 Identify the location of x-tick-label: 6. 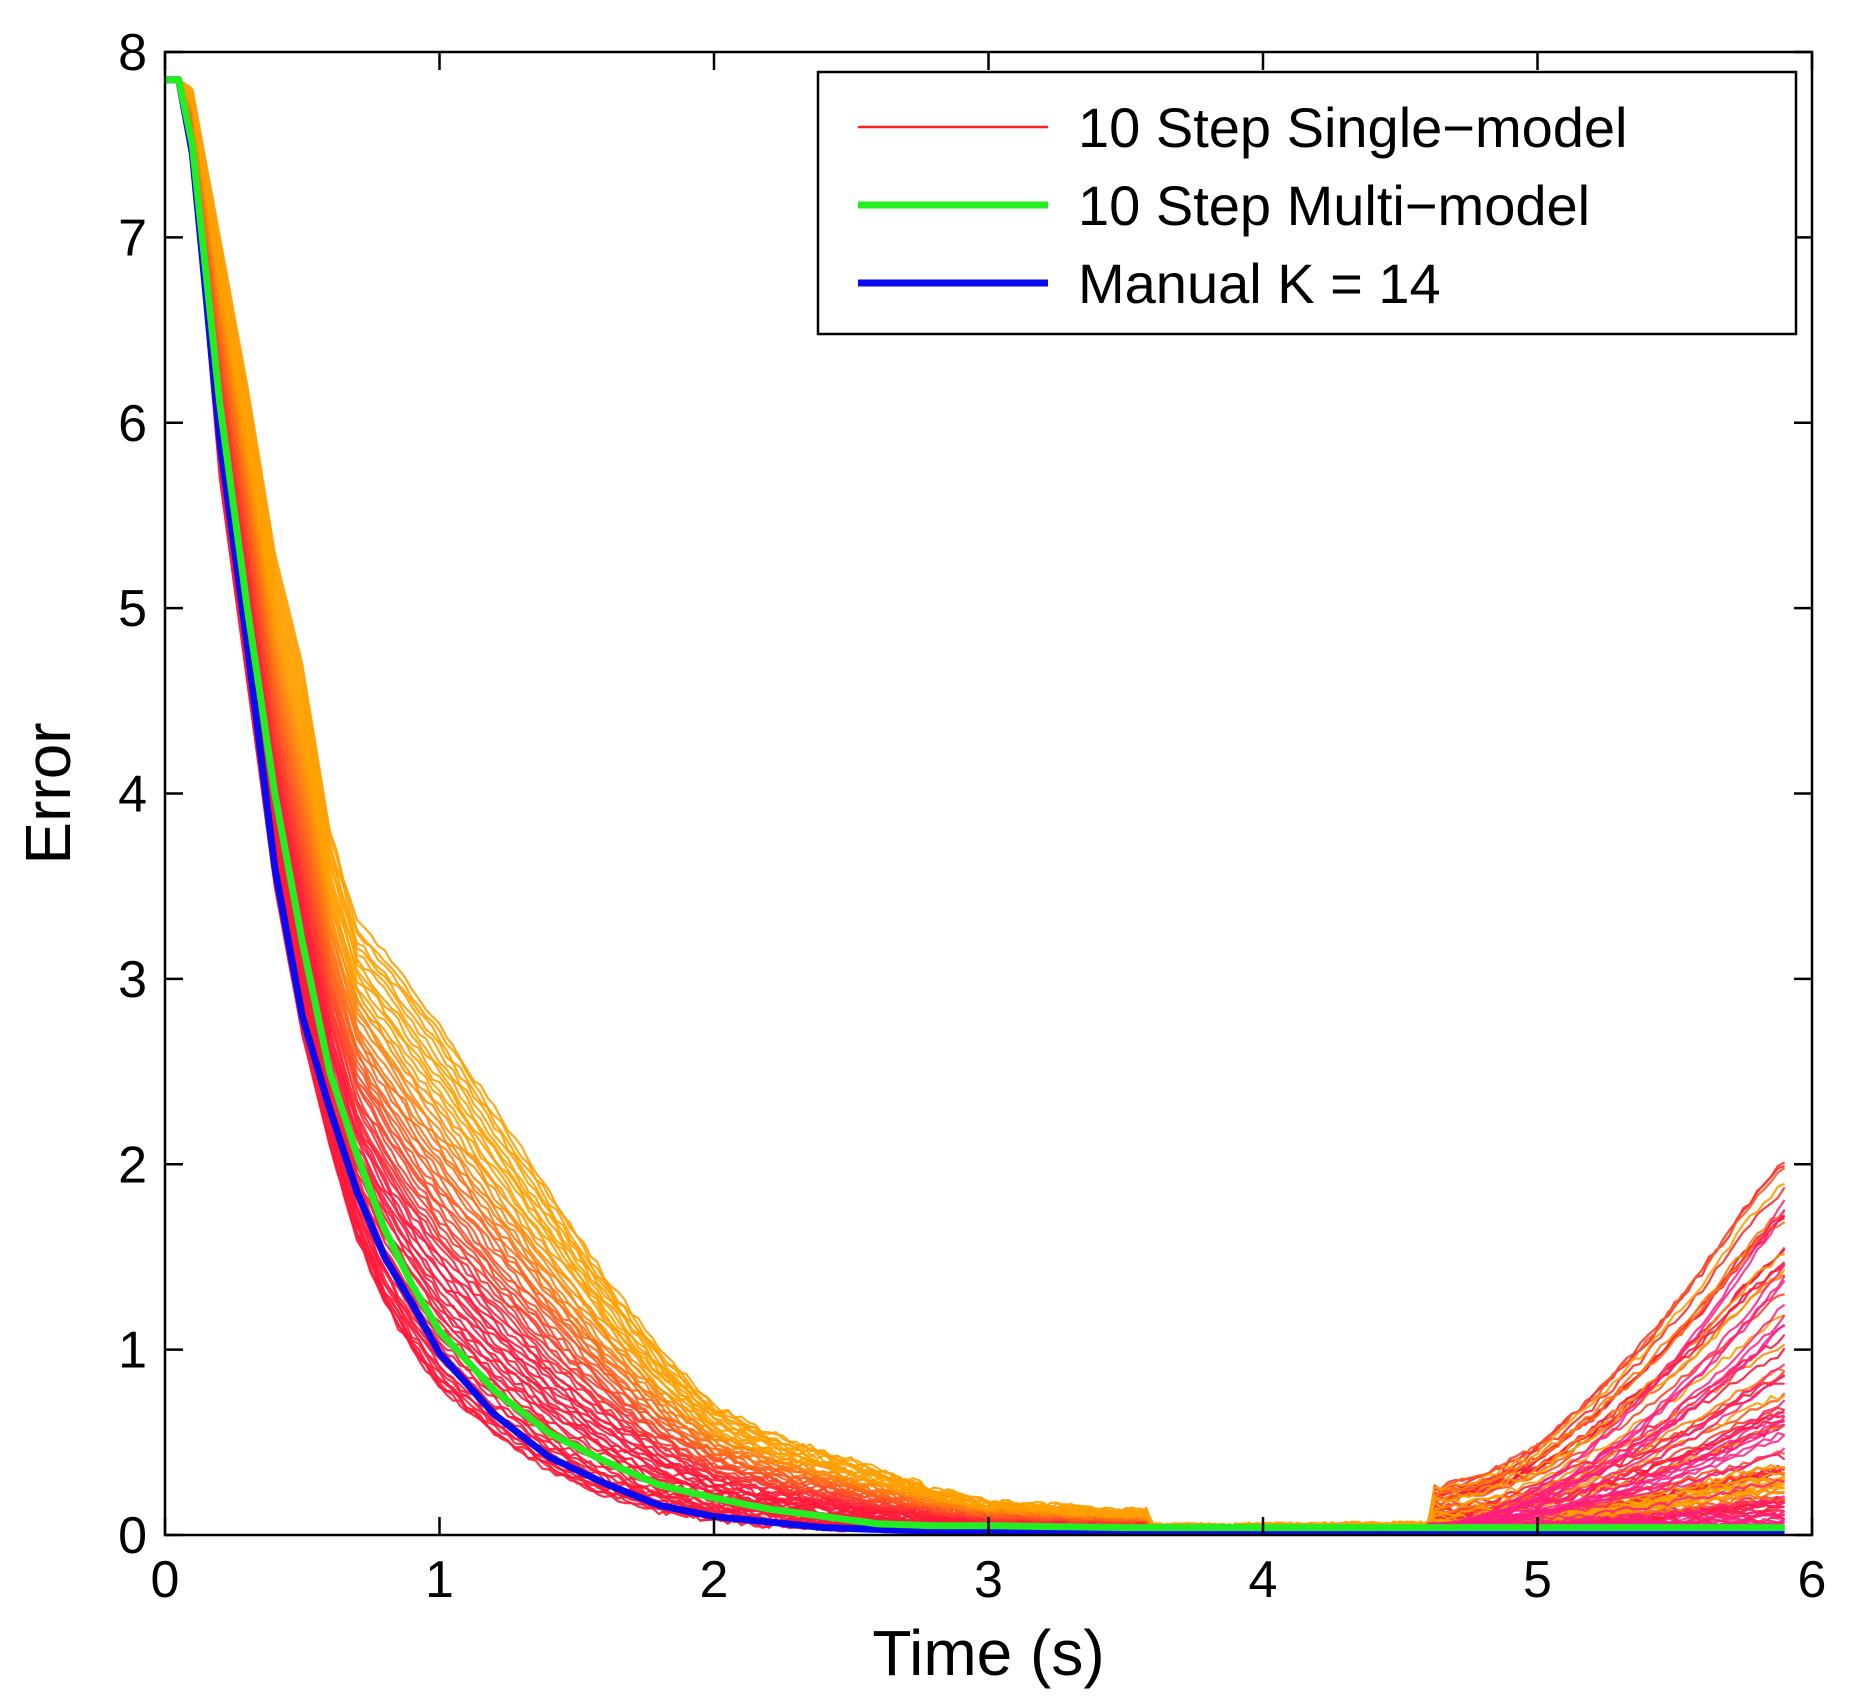
(1812, 1580).